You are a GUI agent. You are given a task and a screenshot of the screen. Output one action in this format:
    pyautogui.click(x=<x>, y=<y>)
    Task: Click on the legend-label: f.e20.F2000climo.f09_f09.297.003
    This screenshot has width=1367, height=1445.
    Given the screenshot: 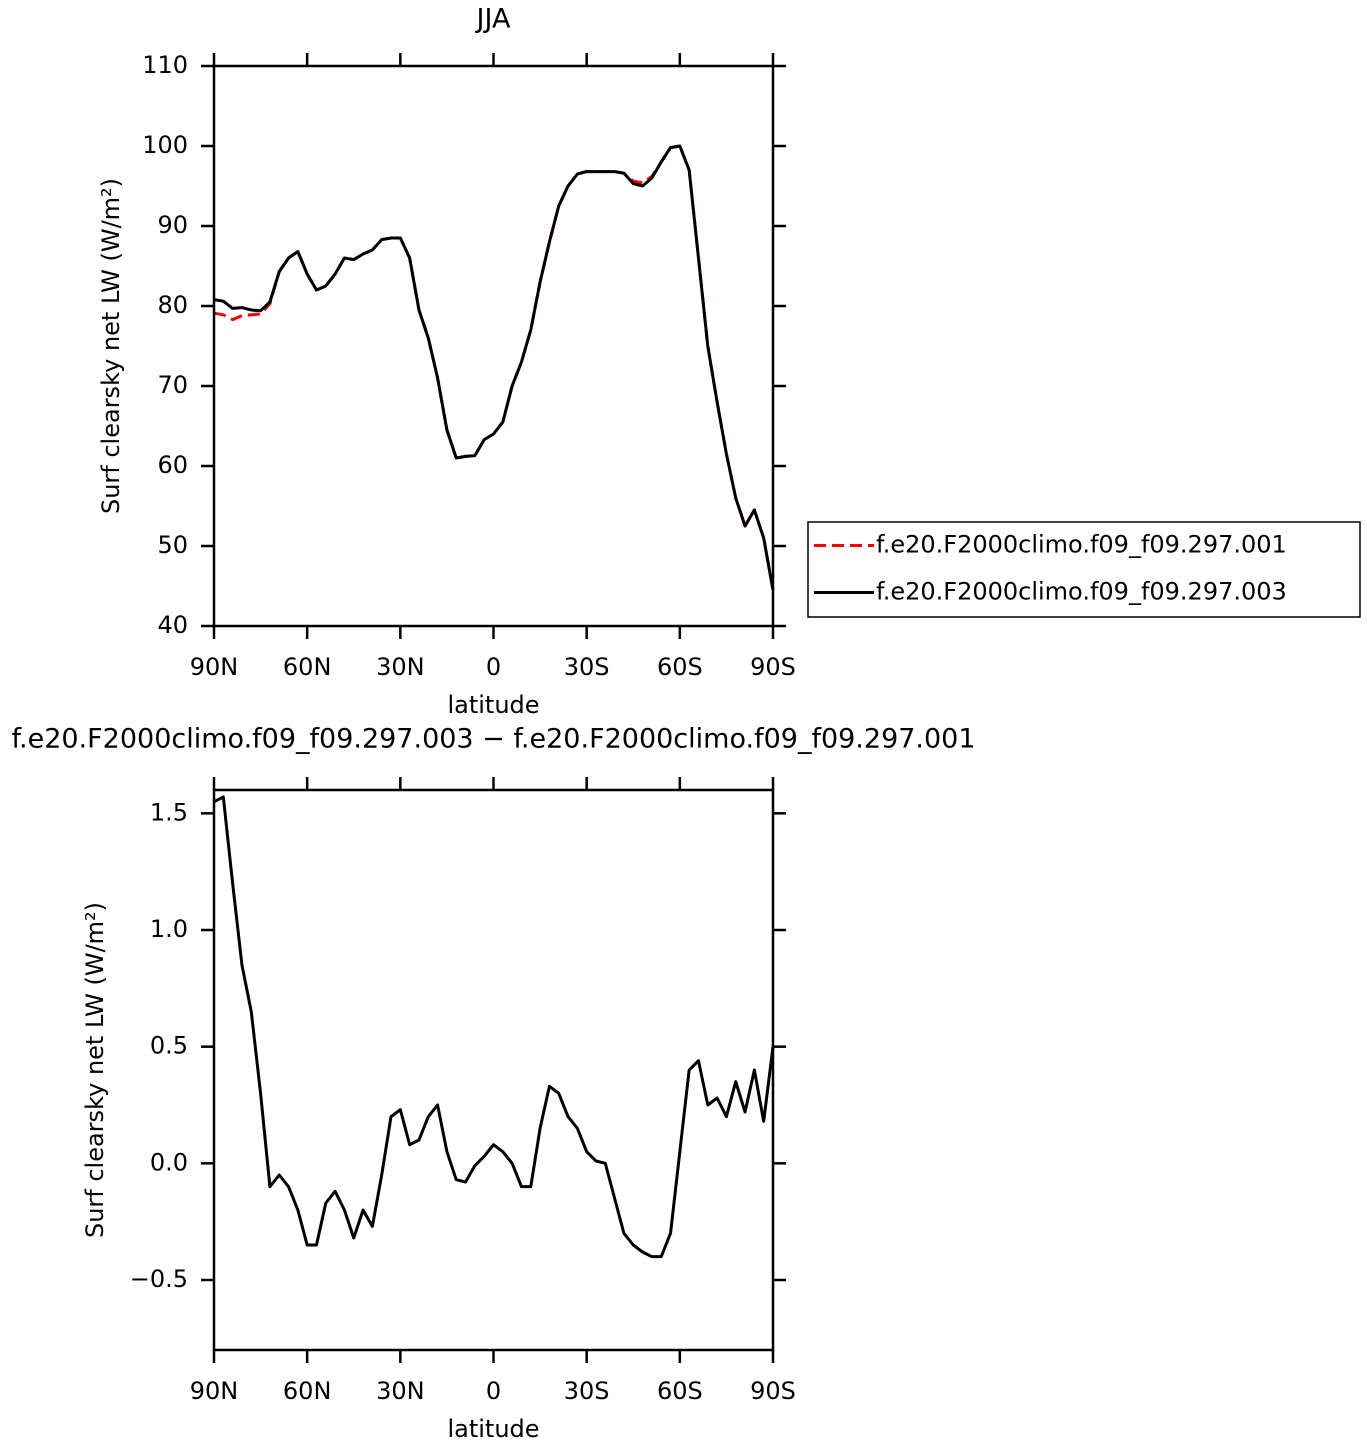 What is the action you would take?
    pyautogui.click(x=1081, y=592)
    